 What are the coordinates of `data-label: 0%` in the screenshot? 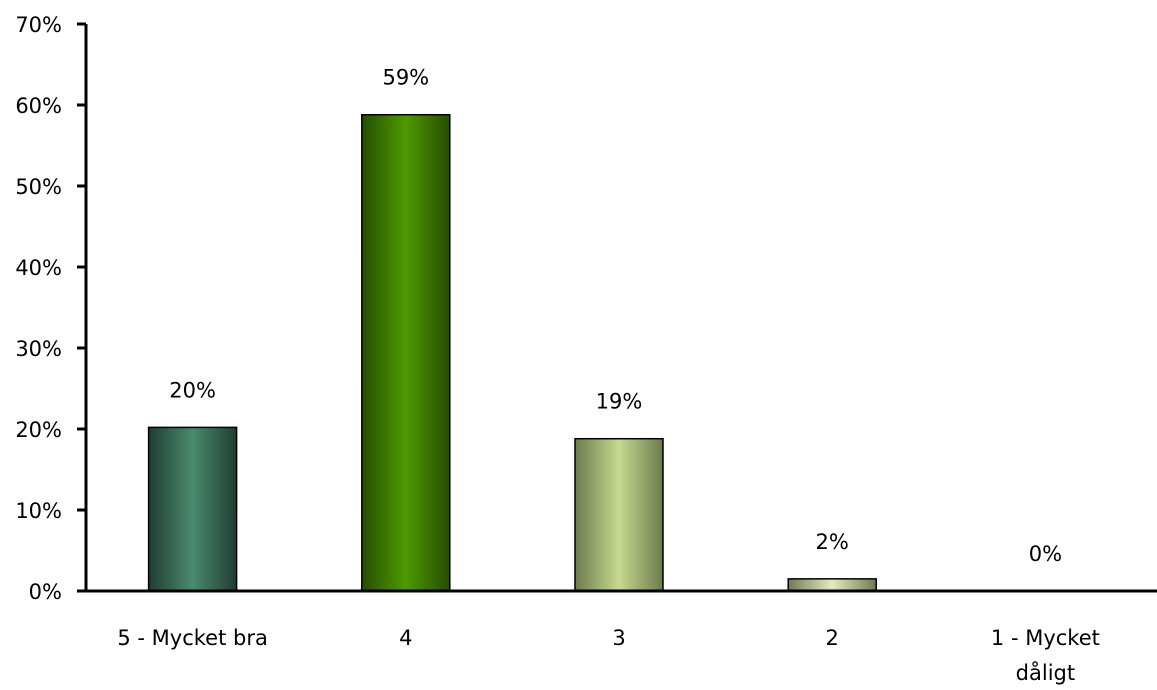 It's located at (1045, 554).